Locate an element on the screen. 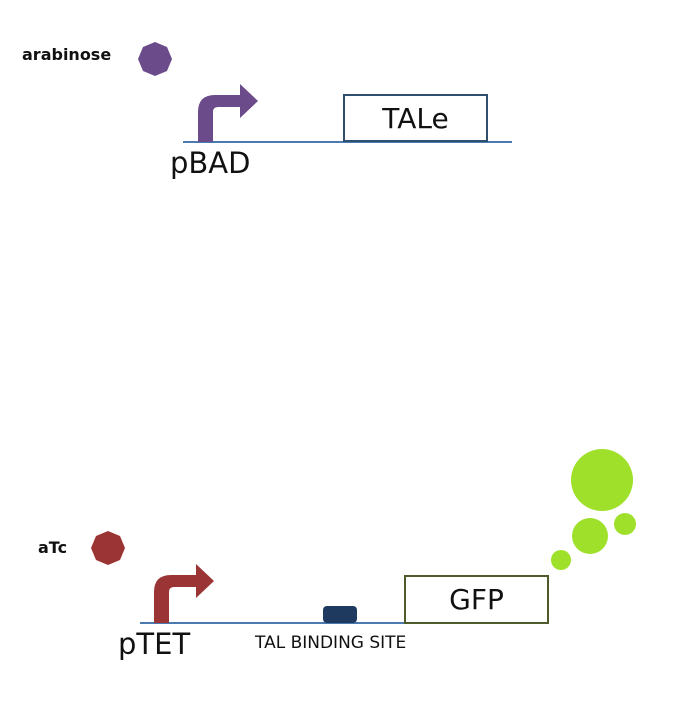  tal-binding-site-label: TAL BINDING SITE is located at coordinates (331, 643).